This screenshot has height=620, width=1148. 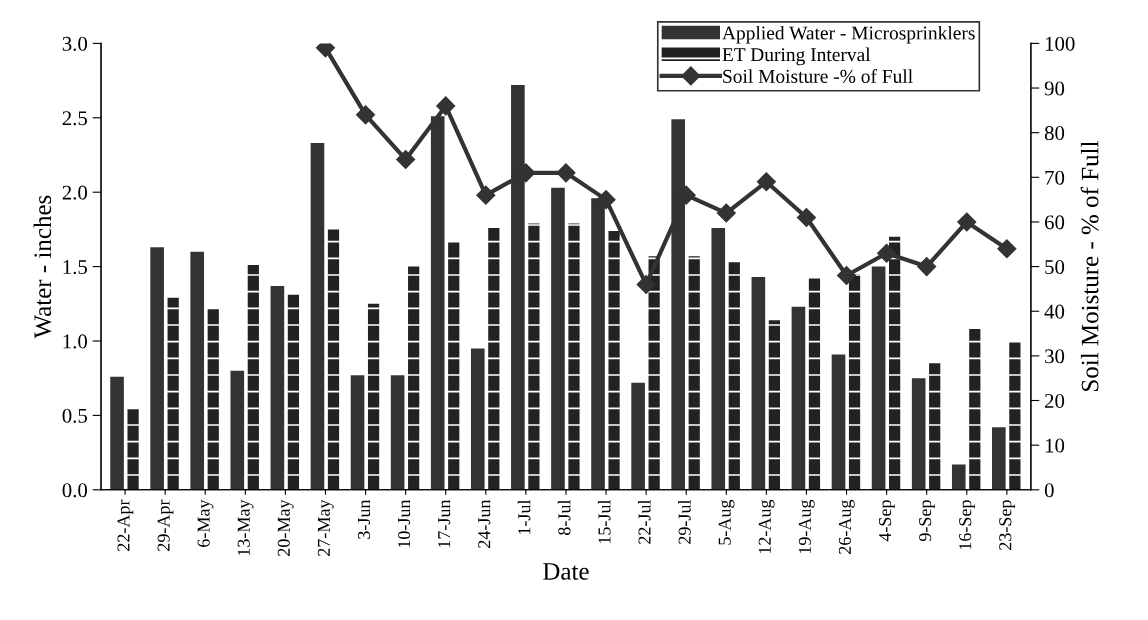 What do you see at coordinates (125, 525) in the screenshot?
I see `x-tick-label: 22-Apr` at bounding box center [125, 525].